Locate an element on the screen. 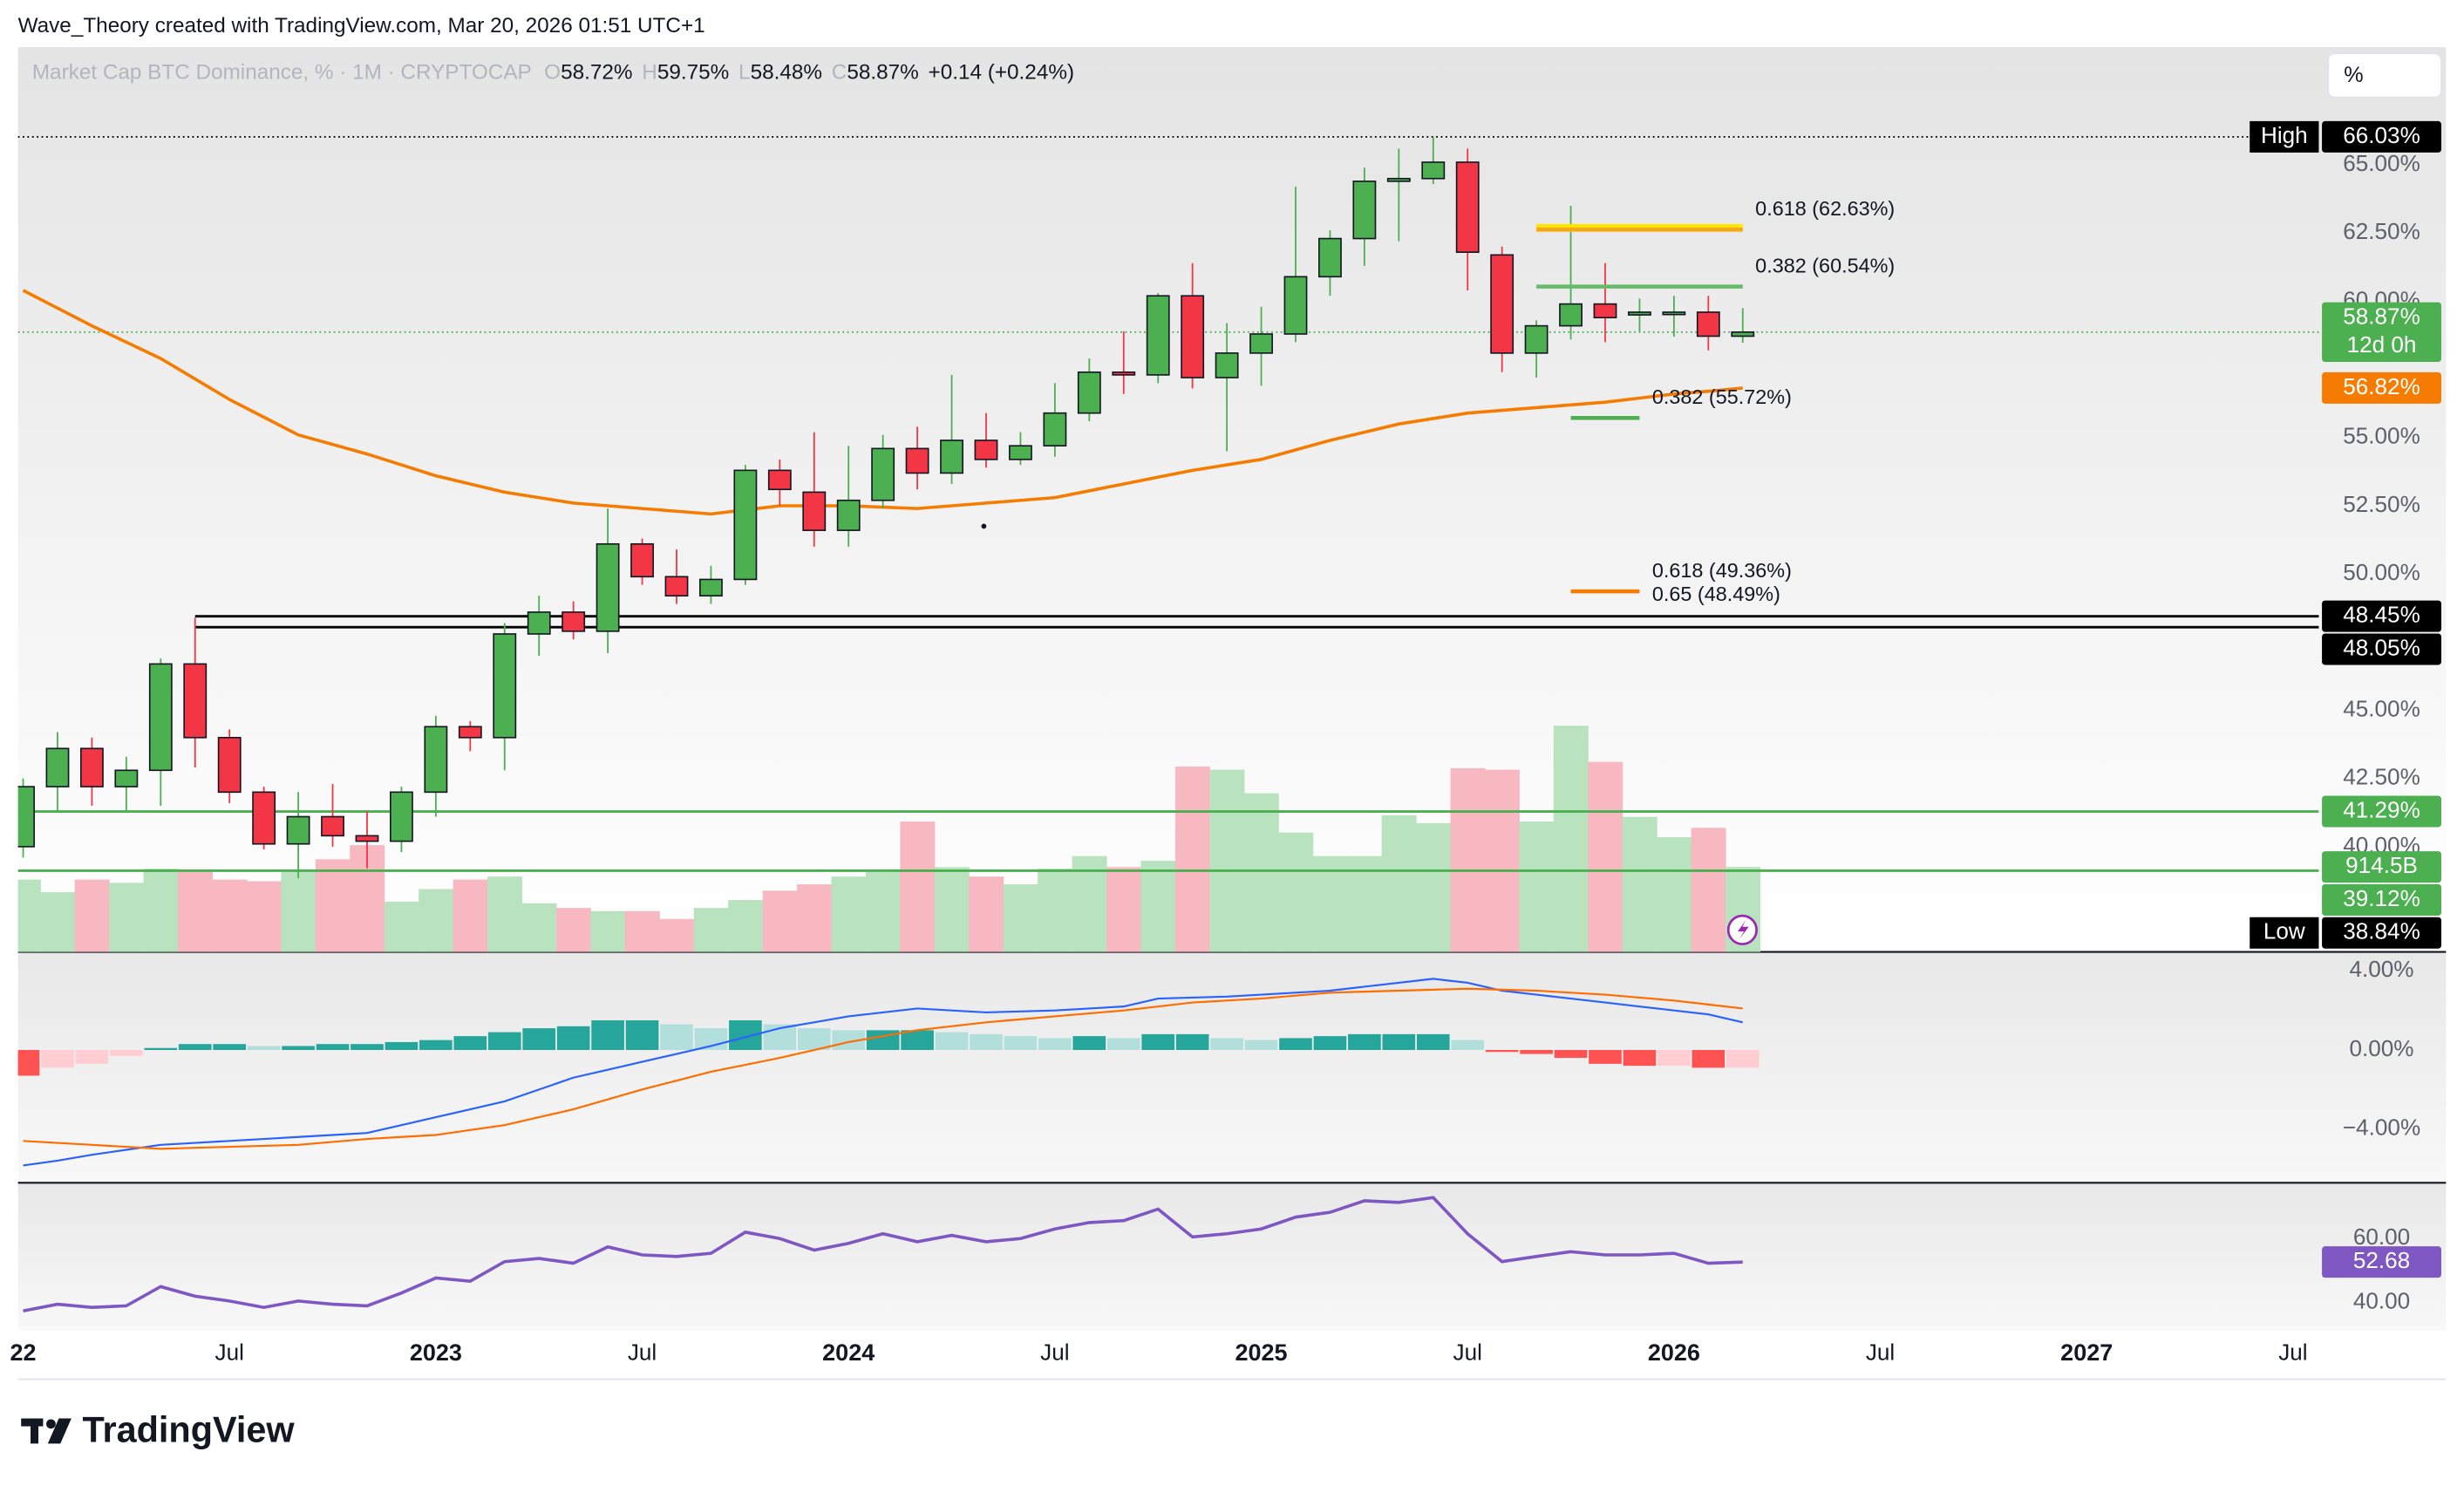 This screenshot has width=2464, height=1486. y-tick-label: 60.00 is located at coordinates (2381, 1237).